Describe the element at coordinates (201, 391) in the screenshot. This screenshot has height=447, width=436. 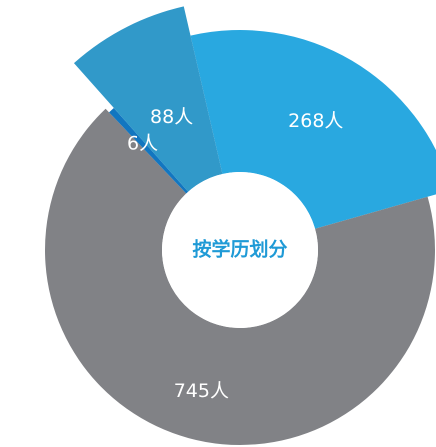
I see `data-label: 745人` at that location.